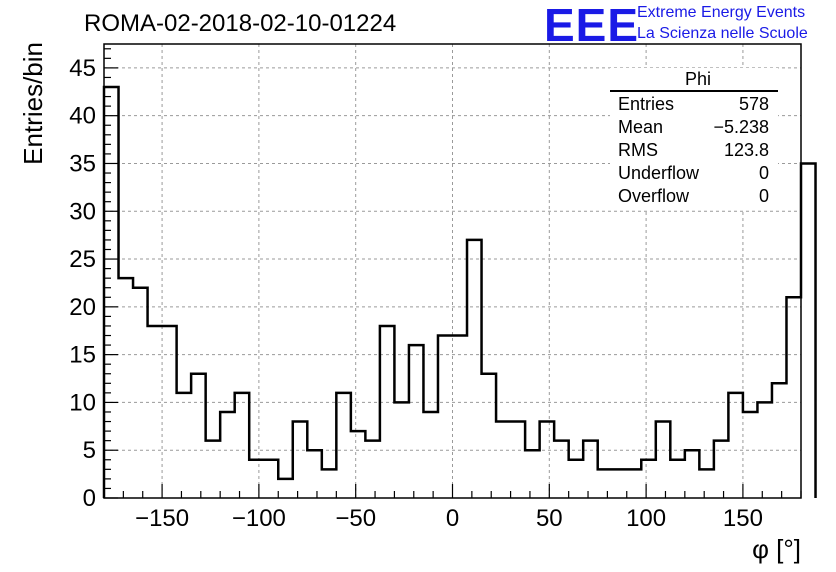 The height and width of the screenshot is (572, 836). What do you see at coordinates (89, 498) in the screenshot?
I see `y-tick-label: 0` at bounding box center [89, 498].